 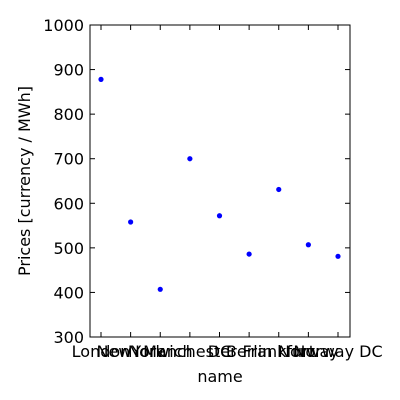 I want to click on x-tick-label: NewYork, so click(x=131, y=351).